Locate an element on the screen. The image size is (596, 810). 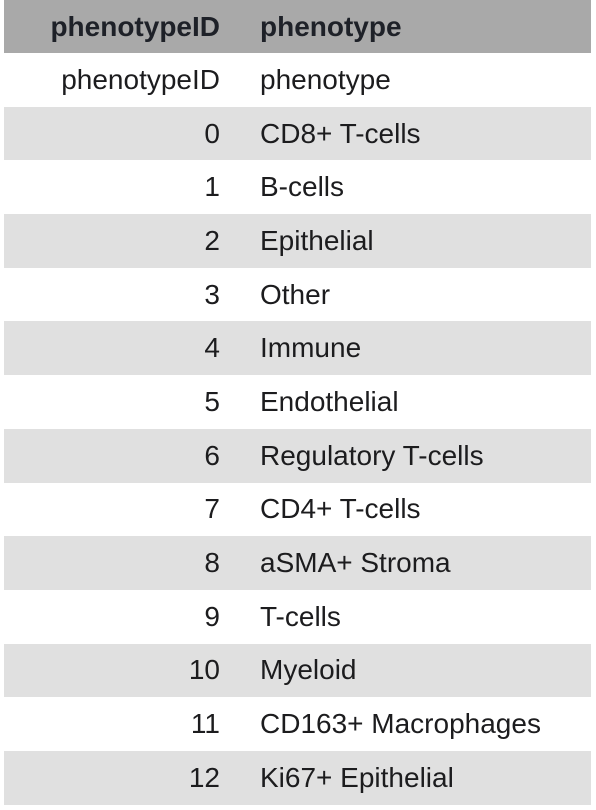
table-row: 1 B-cells is located at coordinates (297, 187).